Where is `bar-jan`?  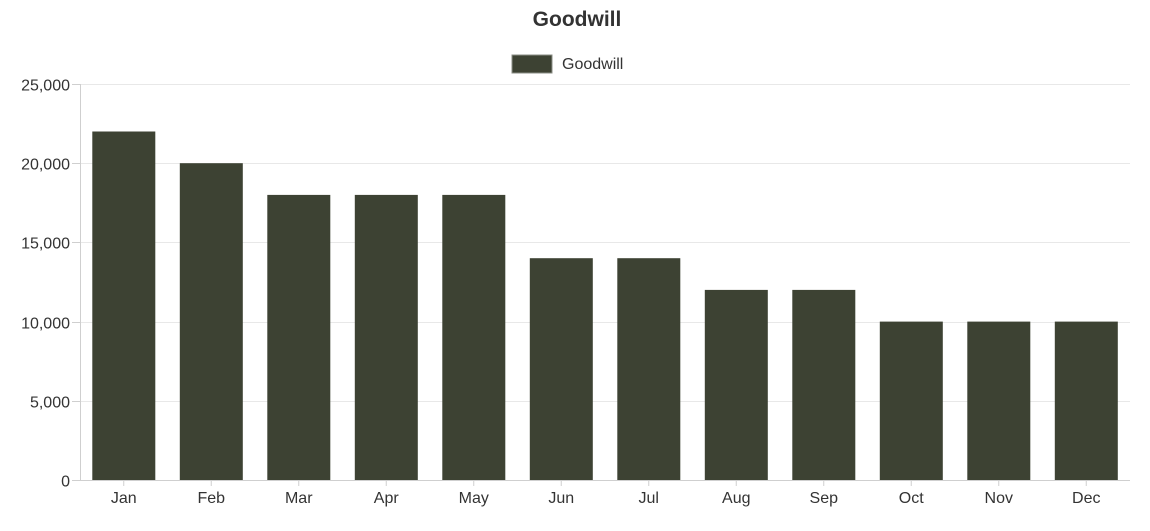 bar-jan is located at coordinates (124, 306).